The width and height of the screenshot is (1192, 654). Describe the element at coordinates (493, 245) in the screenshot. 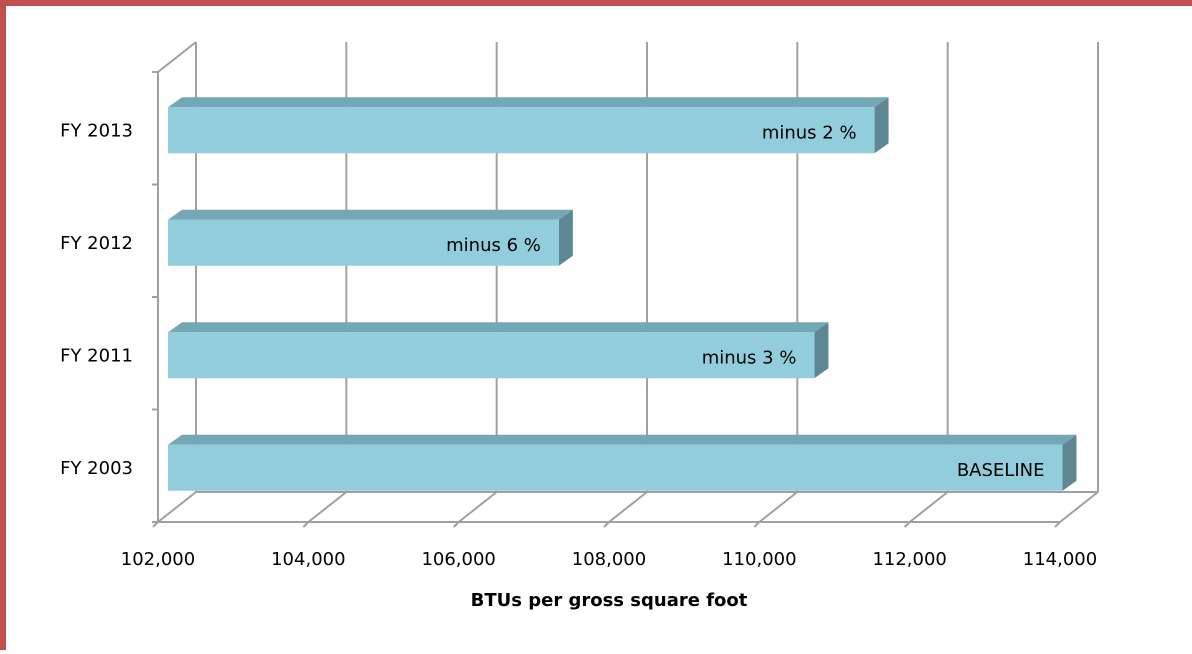

I see `bar-annotation: minus 6 %` at that location.